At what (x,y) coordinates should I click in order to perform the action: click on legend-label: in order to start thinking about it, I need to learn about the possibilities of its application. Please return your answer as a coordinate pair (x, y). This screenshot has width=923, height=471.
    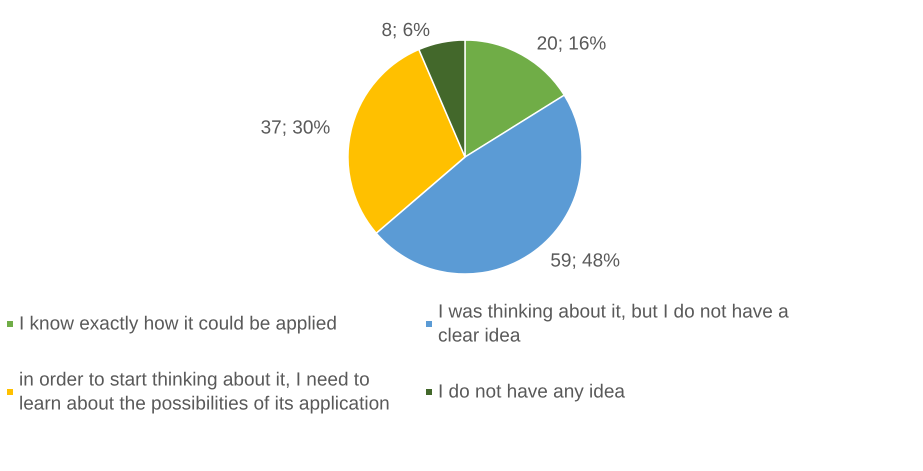
    Looking at the image, I should click on (204, 392).